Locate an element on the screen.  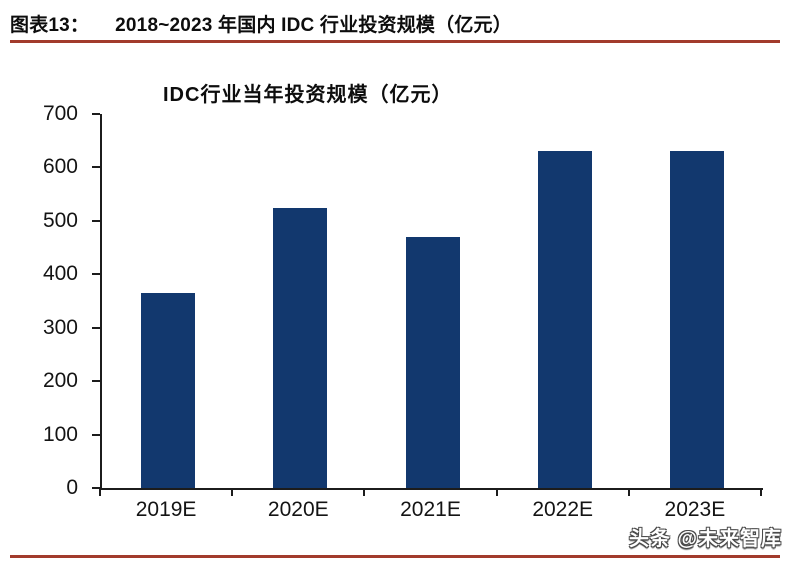
x-tick-label-2021E: 2021E is located at coordinates (430, 509).